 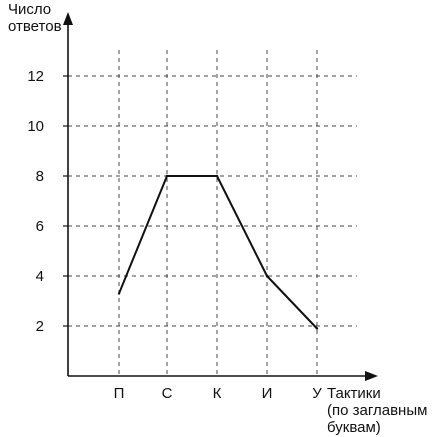 What do you see at coordinates (354, 393) in the screenshot?
I see `x-axis-title-line: Тактики` at bounding box center [354, 393].